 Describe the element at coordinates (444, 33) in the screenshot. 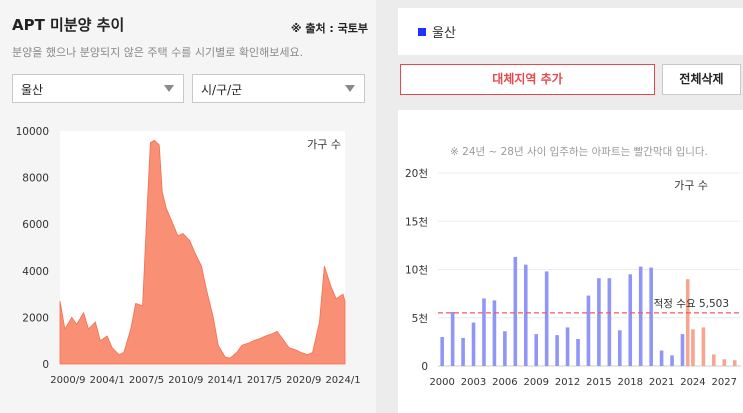

I see `legend-label: 울산` at that location.